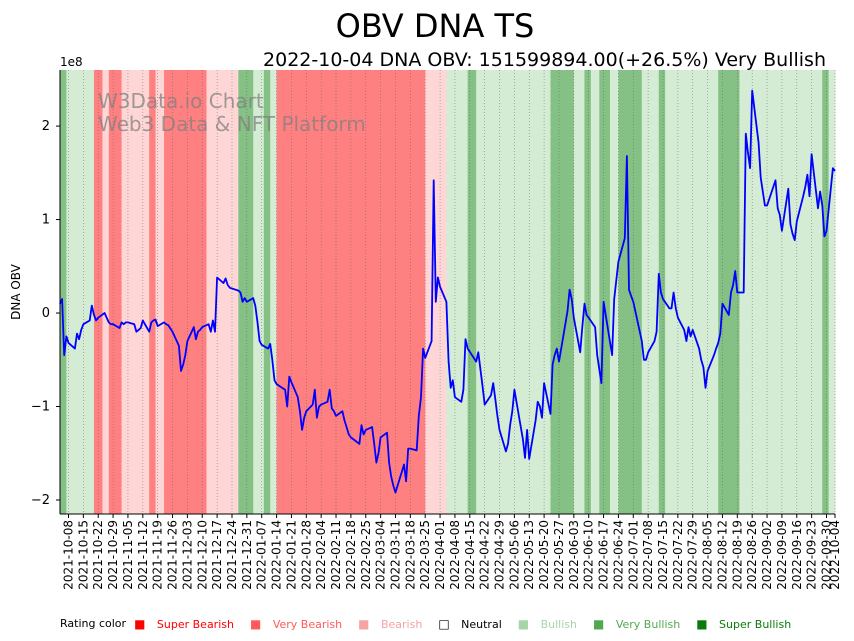  Describe the element at coordinates (633, 555) in the screenshot. I see `x-tick-label: 2022-07-01` at that location.